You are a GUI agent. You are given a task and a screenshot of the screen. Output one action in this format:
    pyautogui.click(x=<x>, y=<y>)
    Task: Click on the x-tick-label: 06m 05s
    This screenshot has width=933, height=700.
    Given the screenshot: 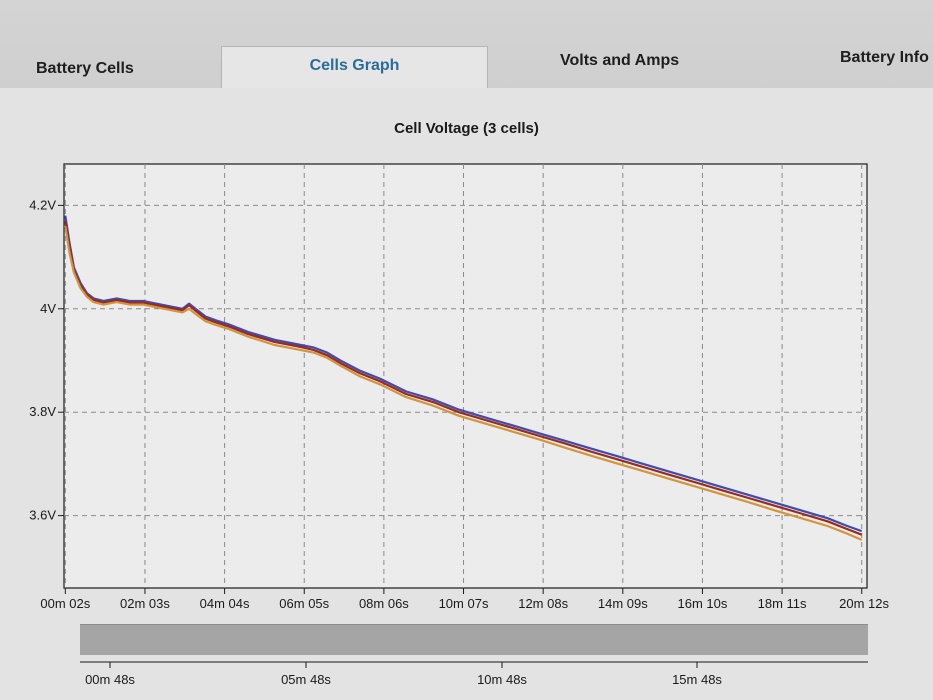 What is the action you would take?
    pyautogui.click(x=304, y=603)
    